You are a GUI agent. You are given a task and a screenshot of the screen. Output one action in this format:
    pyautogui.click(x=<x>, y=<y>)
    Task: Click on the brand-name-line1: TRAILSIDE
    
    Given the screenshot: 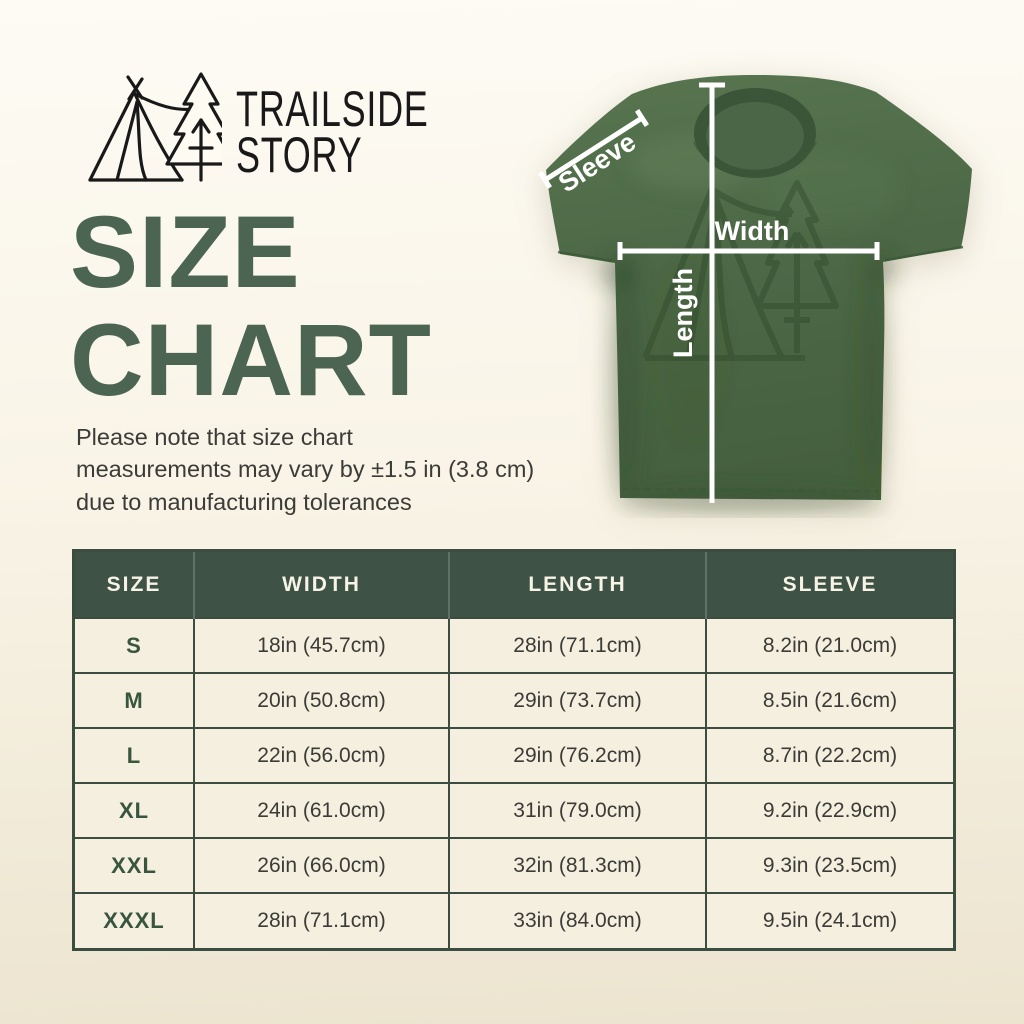 What is the action you would take?
    pyautogui.click(x=332, y=109)
    